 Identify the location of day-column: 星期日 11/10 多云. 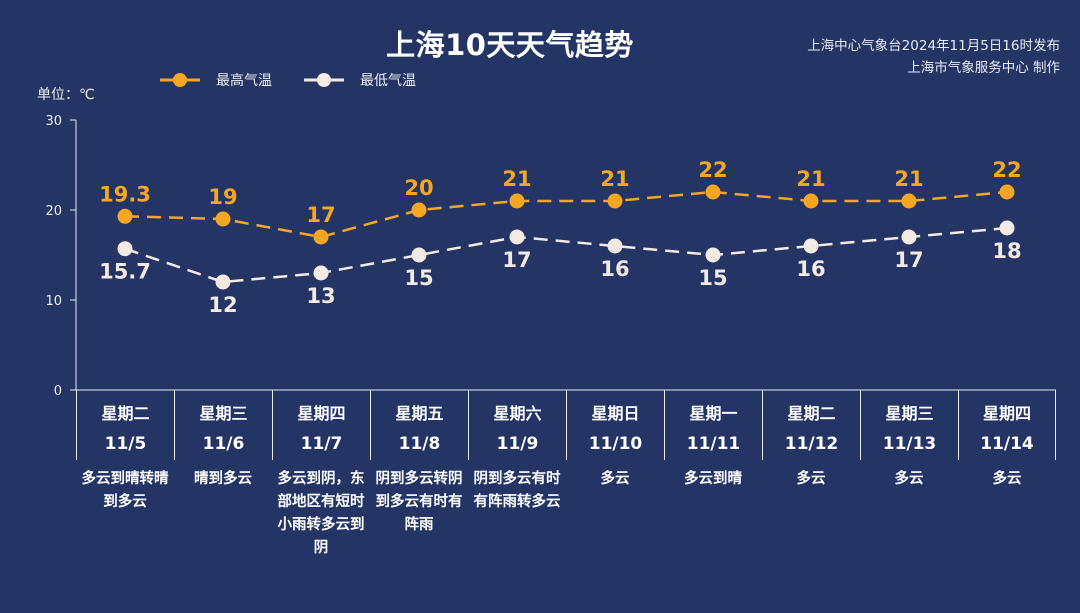
(615, 475).